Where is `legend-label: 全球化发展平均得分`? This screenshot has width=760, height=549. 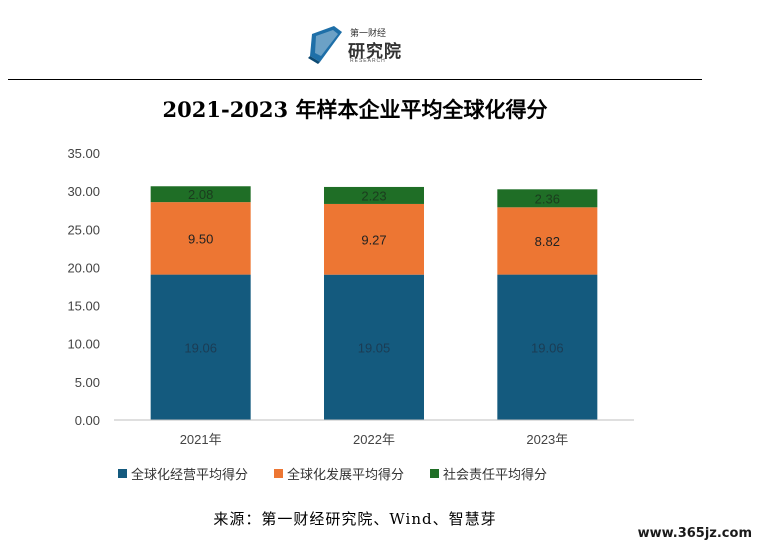
legend-label: 全球化发展平均得分 is located at coordinates (346, 474).